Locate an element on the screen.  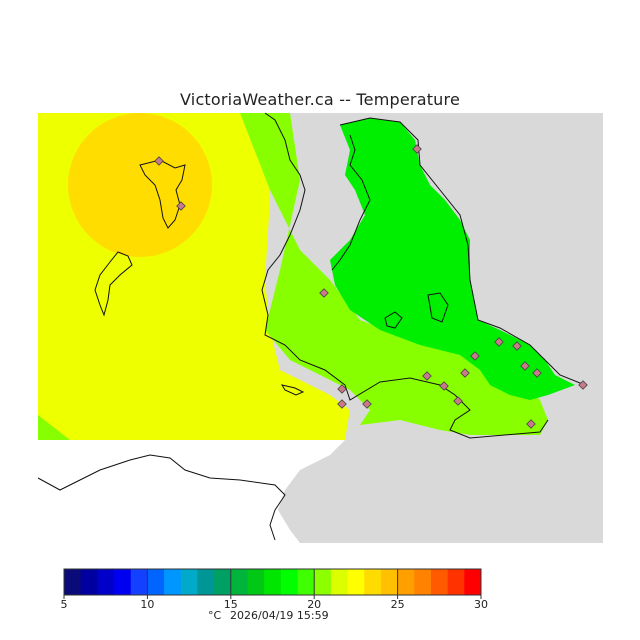
color-scale-bar is located at coordinates (272, 582).